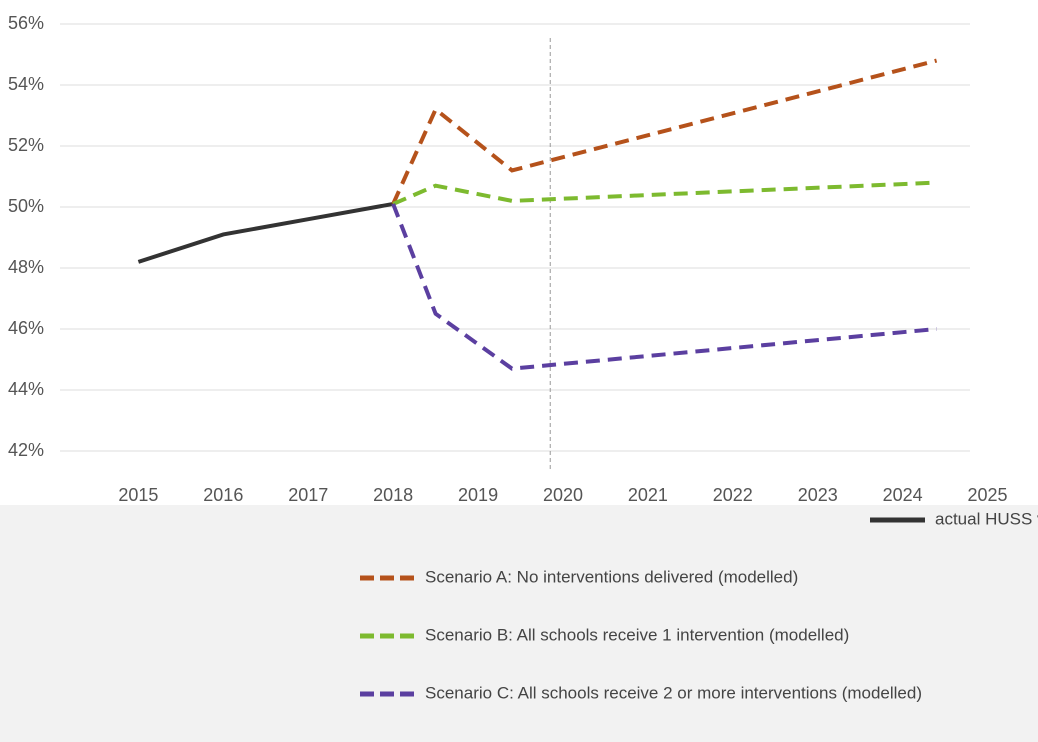  What do you see at coordinates (26, 206) in the screenshot?
I see `y-tick-label: 50%` at bounding box center [26, 206].